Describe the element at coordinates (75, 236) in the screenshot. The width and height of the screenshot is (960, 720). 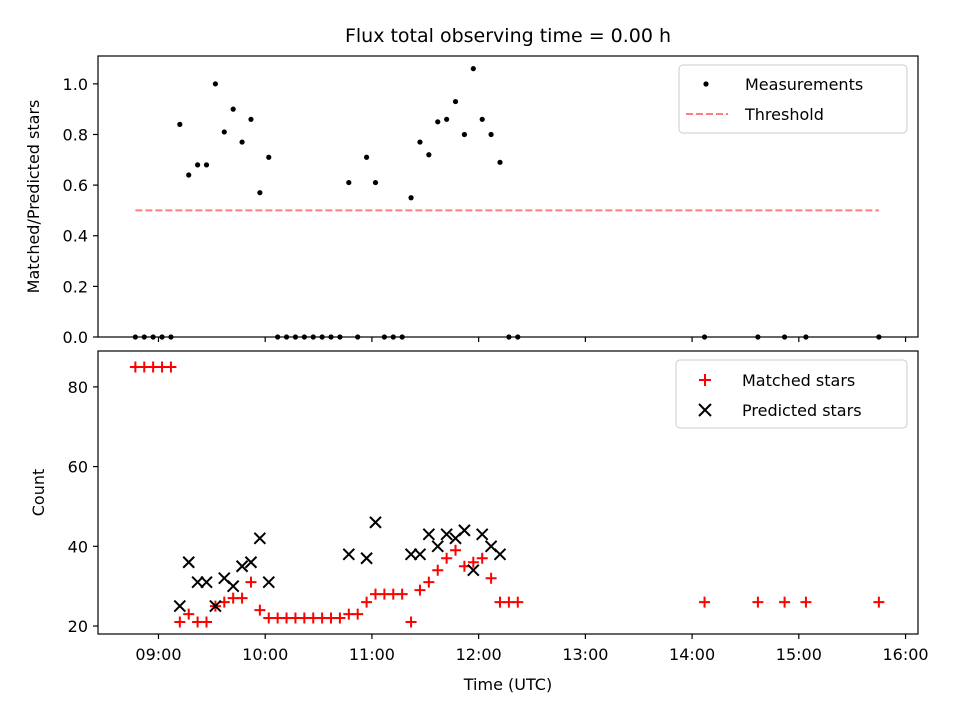
I see `ratio-y-tick-label-2: 0.4` at that location.